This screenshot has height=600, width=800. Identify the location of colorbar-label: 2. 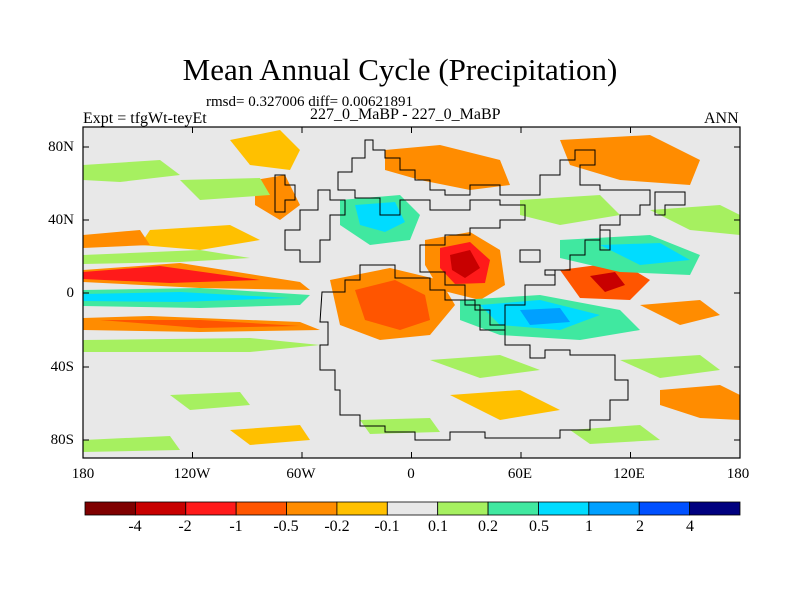
(640, 526).